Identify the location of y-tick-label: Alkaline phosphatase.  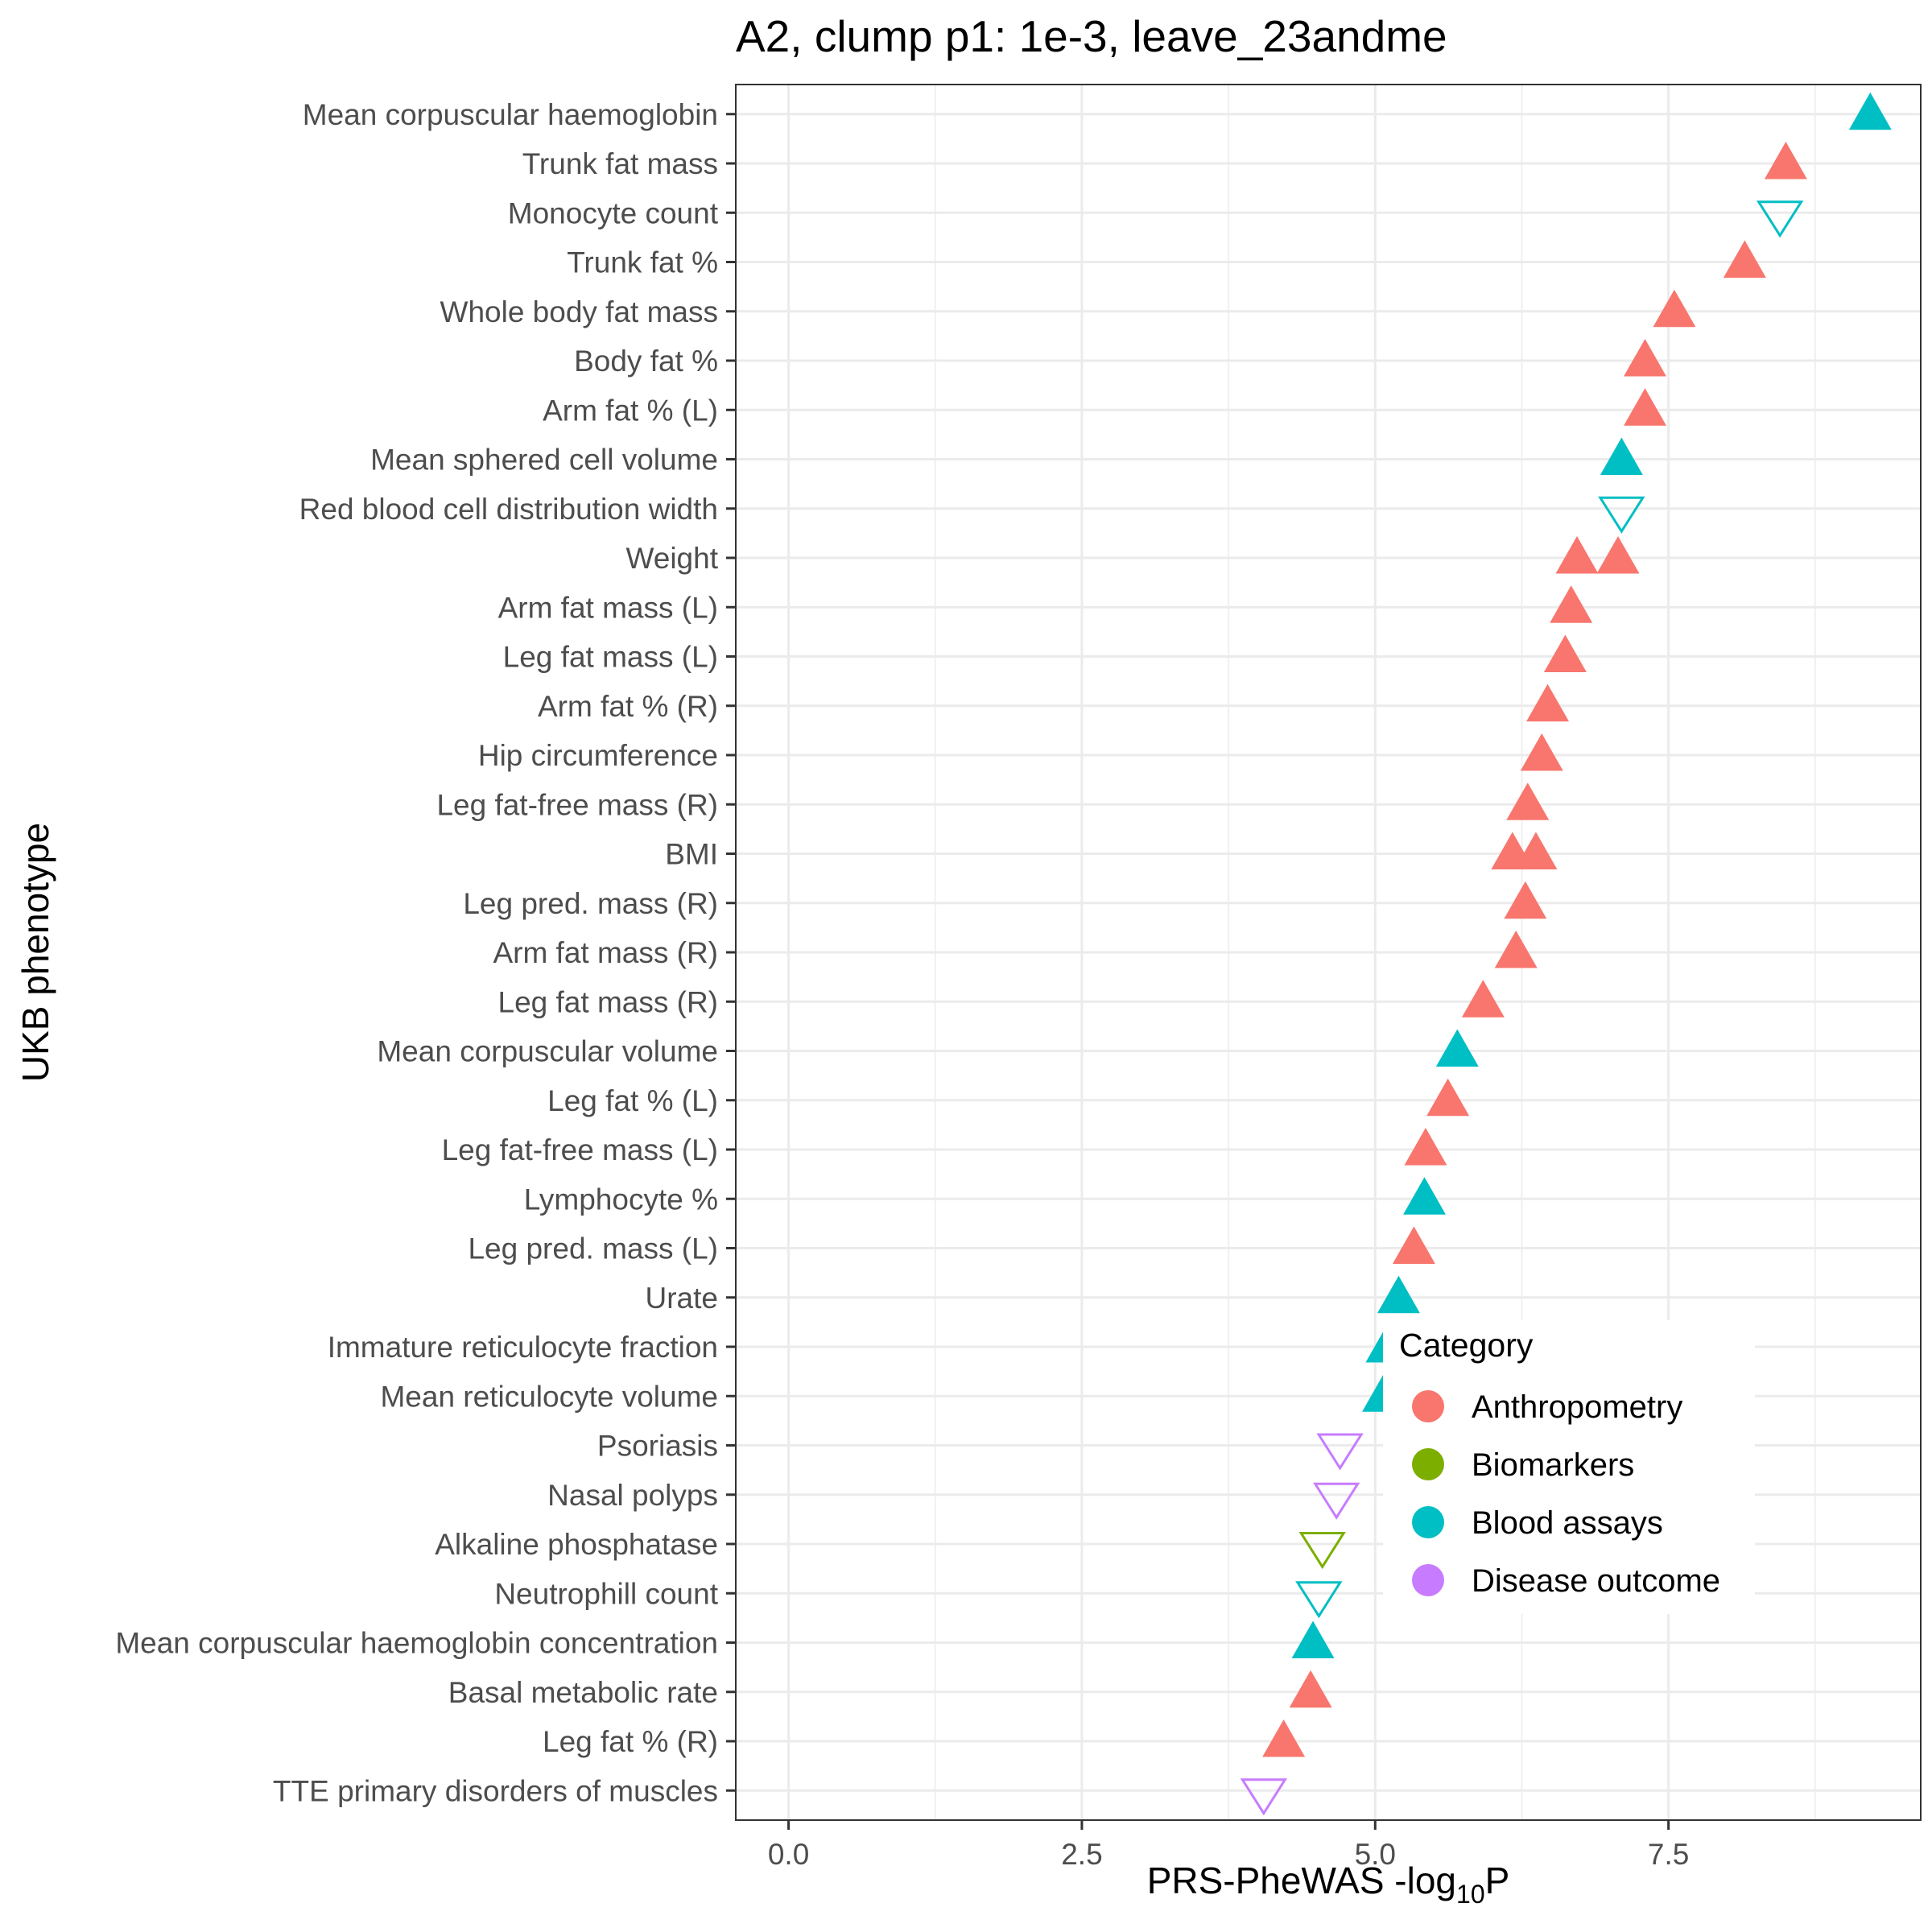
(576, 1544).